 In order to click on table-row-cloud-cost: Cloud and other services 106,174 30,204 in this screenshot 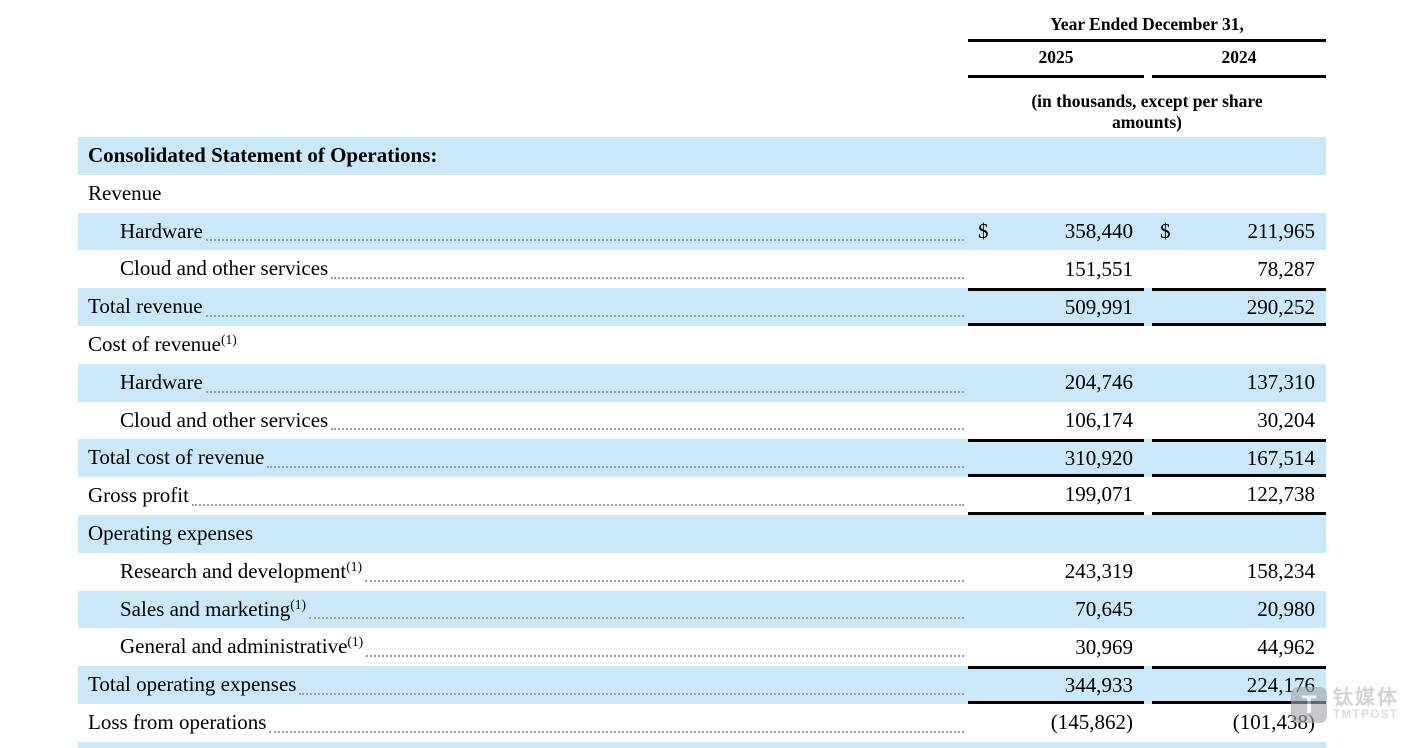, I will do `click(702, 421)`.